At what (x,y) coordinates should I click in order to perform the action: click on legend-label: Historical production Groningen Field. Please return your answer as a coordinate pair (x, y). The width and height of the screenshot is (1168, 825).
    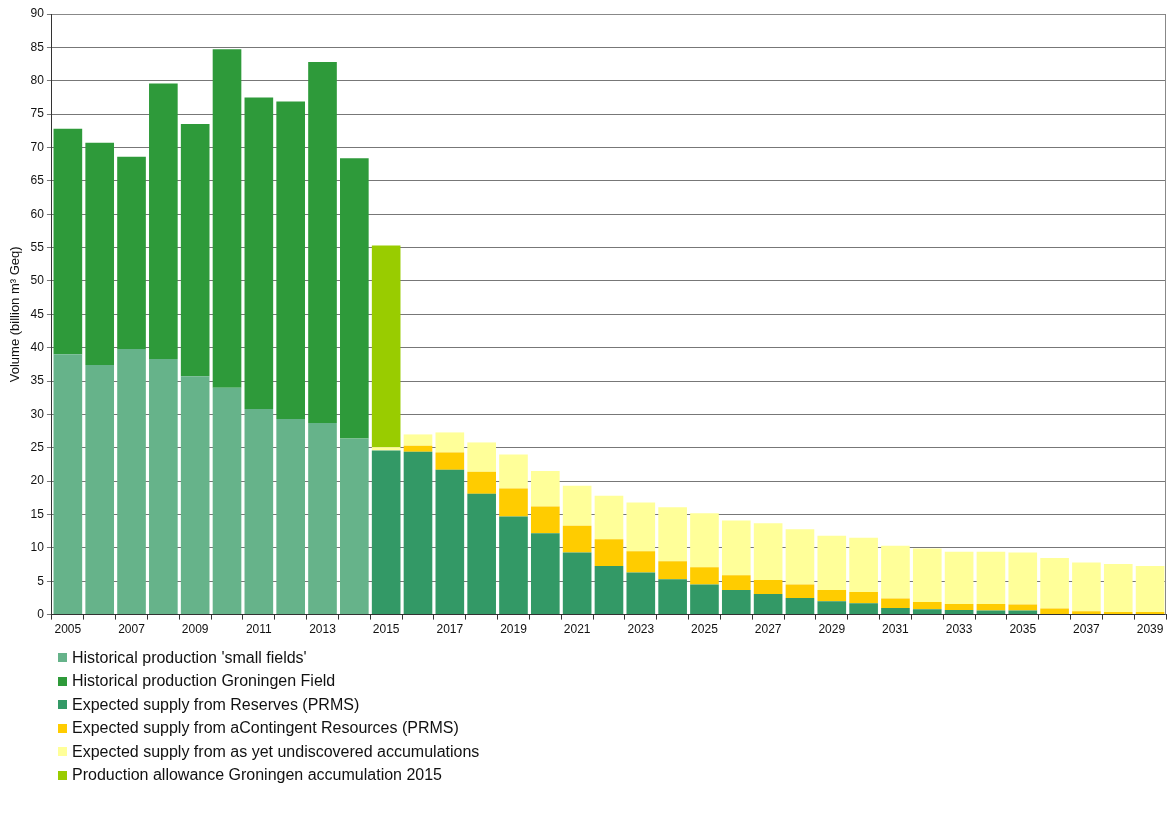
    Looking at the image, I should click on (204, 681).